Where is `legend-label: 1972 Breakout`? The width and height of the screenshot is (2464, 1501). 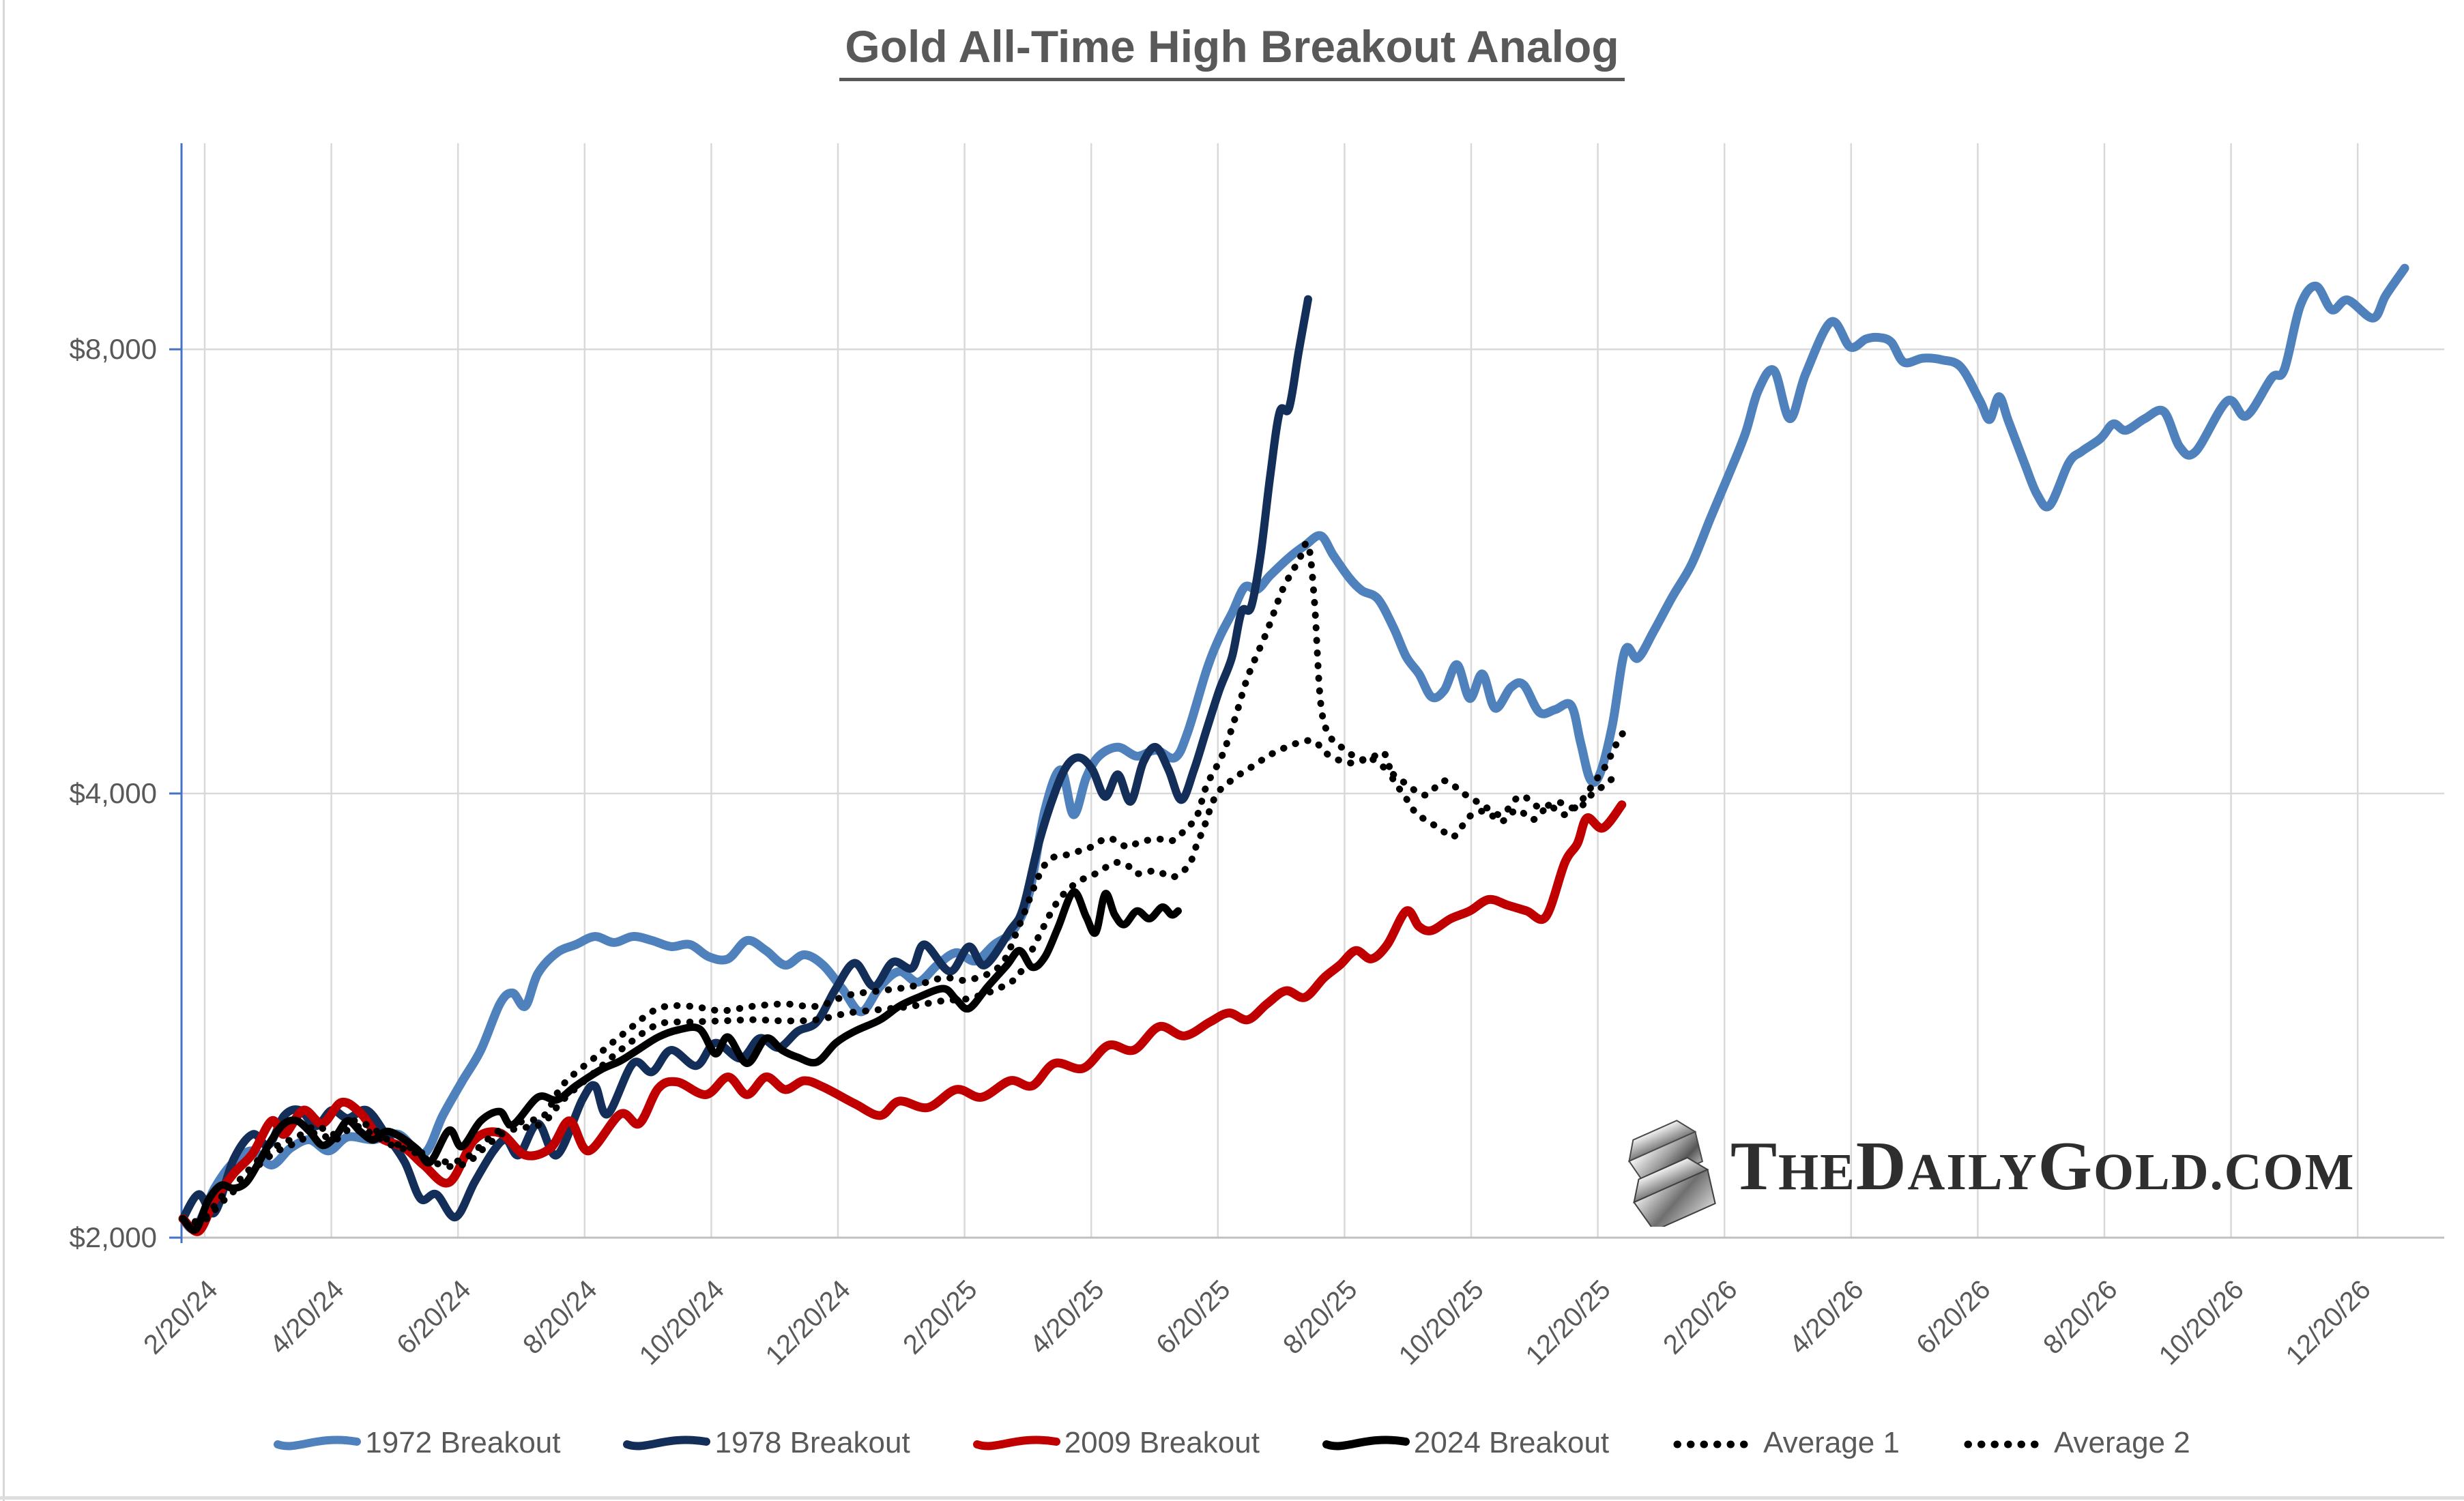
legend-label: 1972 Breakout is located at coordinates (463, 1442).